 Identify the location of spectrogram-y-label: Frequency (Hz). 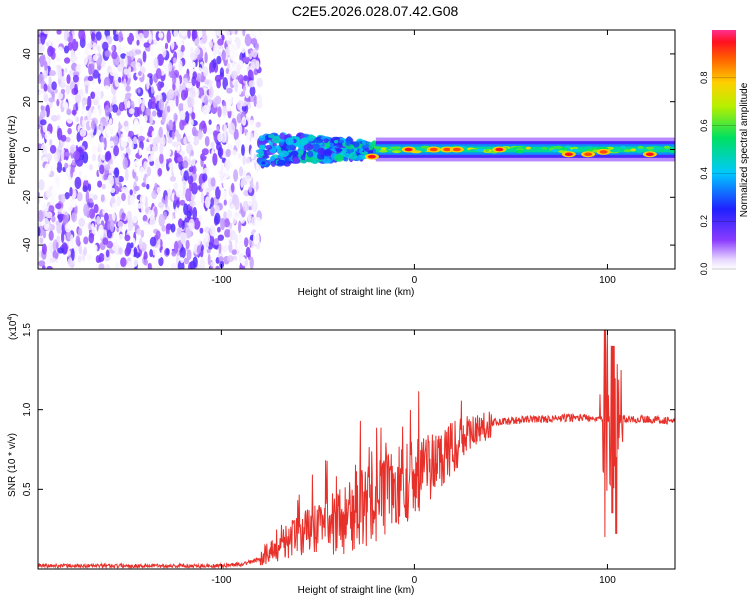
(12, 150).